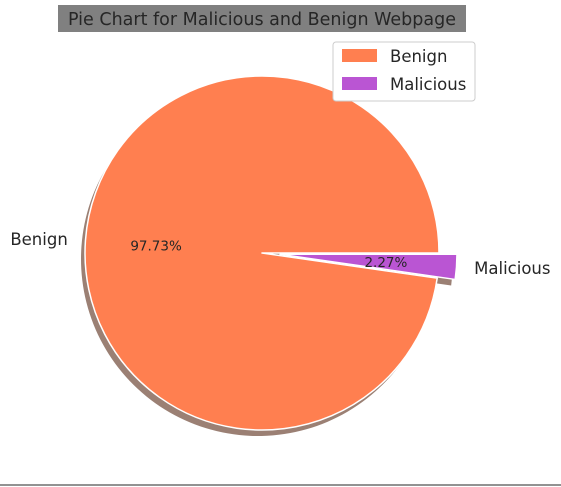 This screenshot has width=561, height=487. Describe the element at coordinates (38, 239) in the screenshot. I see `slice-label-benign: Benign` at that location.